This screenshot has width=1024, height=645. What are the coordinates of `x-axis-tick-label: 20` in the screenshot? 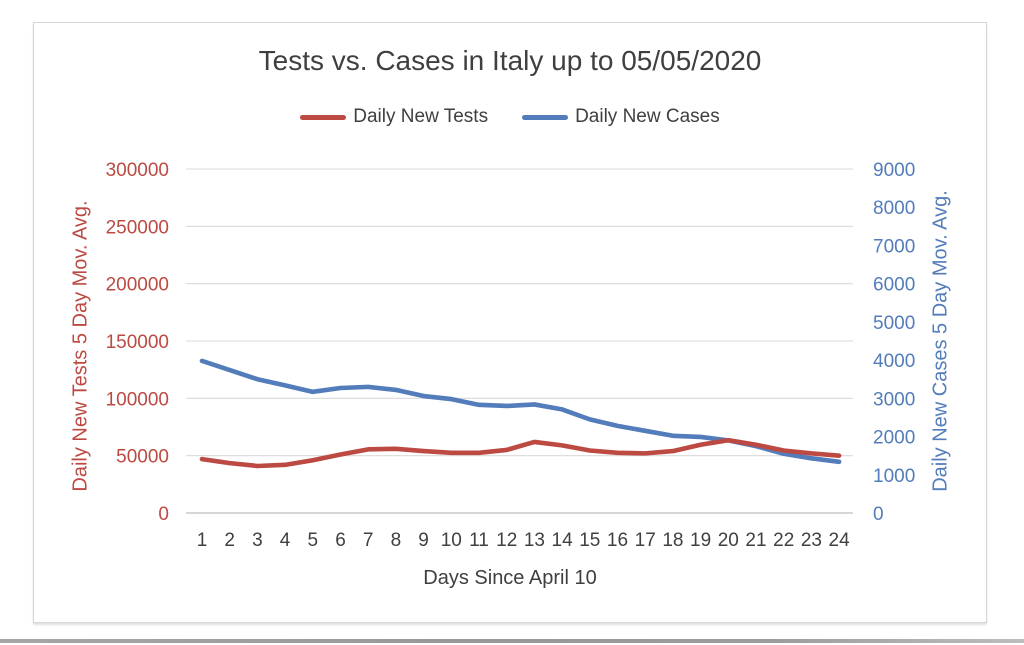 It's located at (728, 540).